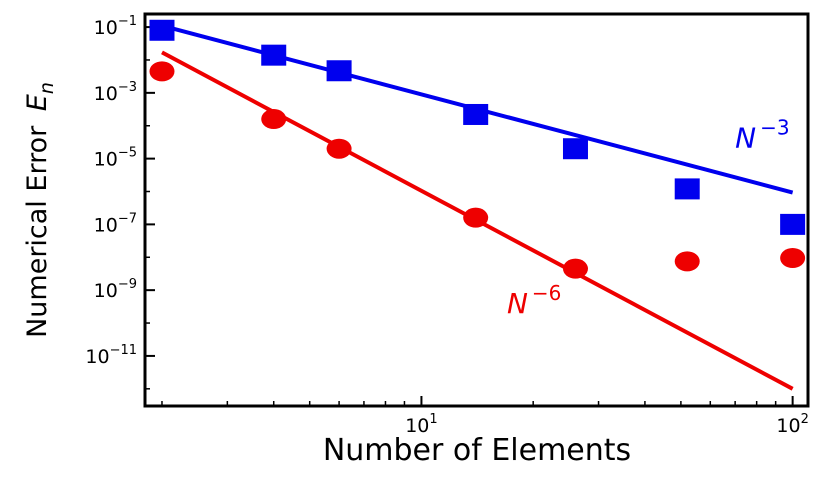  I want to click on x-axis-title: Number of Elements, so click(477, 450).